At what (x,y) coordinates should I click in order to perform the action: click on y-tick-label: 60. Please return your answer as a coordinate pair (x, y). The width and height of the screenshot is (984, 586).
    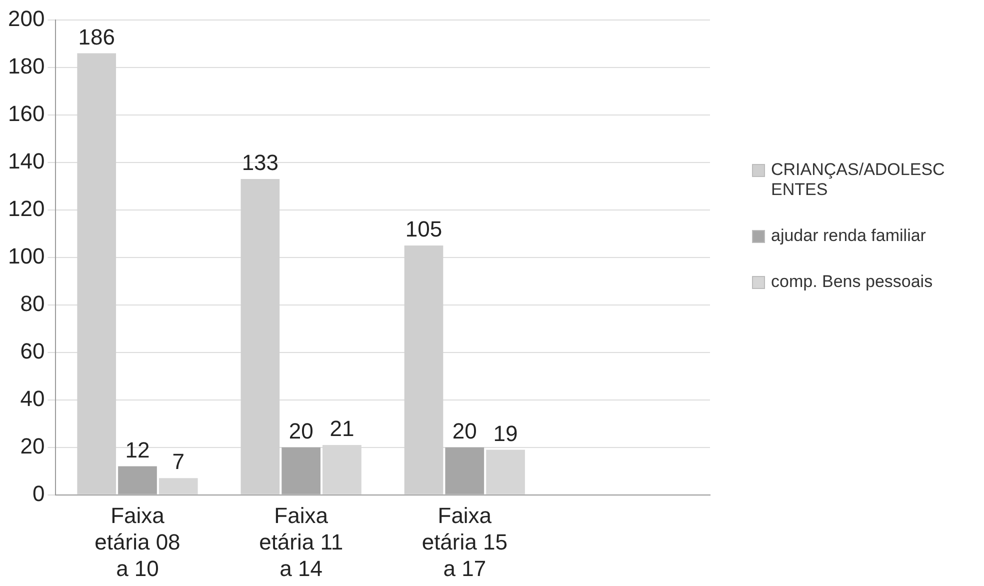
    Looking at the image, I should click on (32, 351).